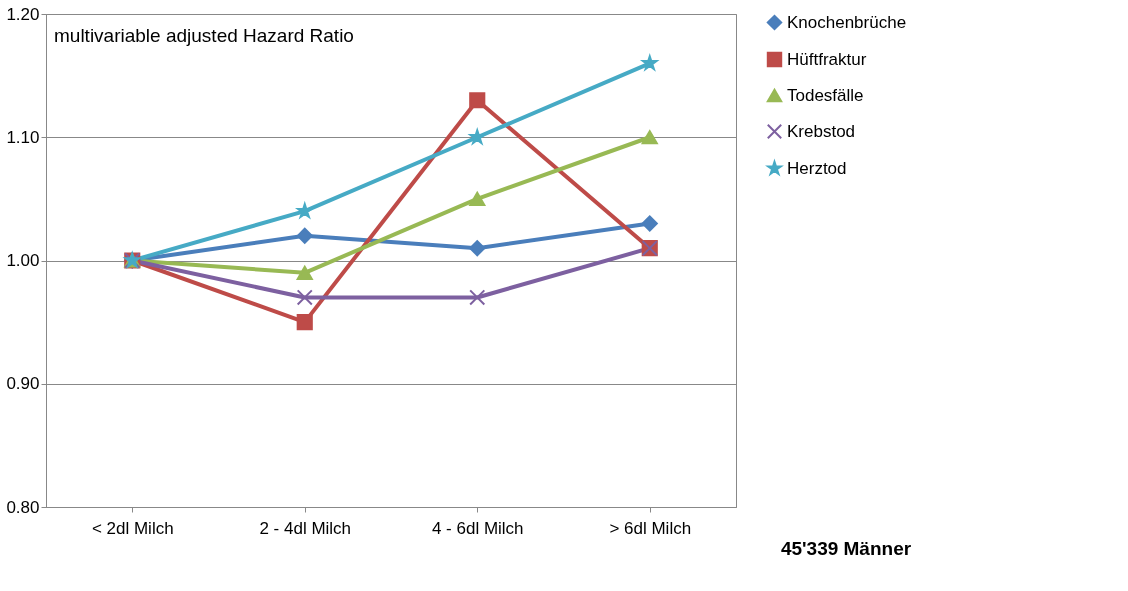  What do you see at coordinates (23, 14) in the screenshot?
I see `y-tick-label: 1.20` at bounding box center [23, 14].